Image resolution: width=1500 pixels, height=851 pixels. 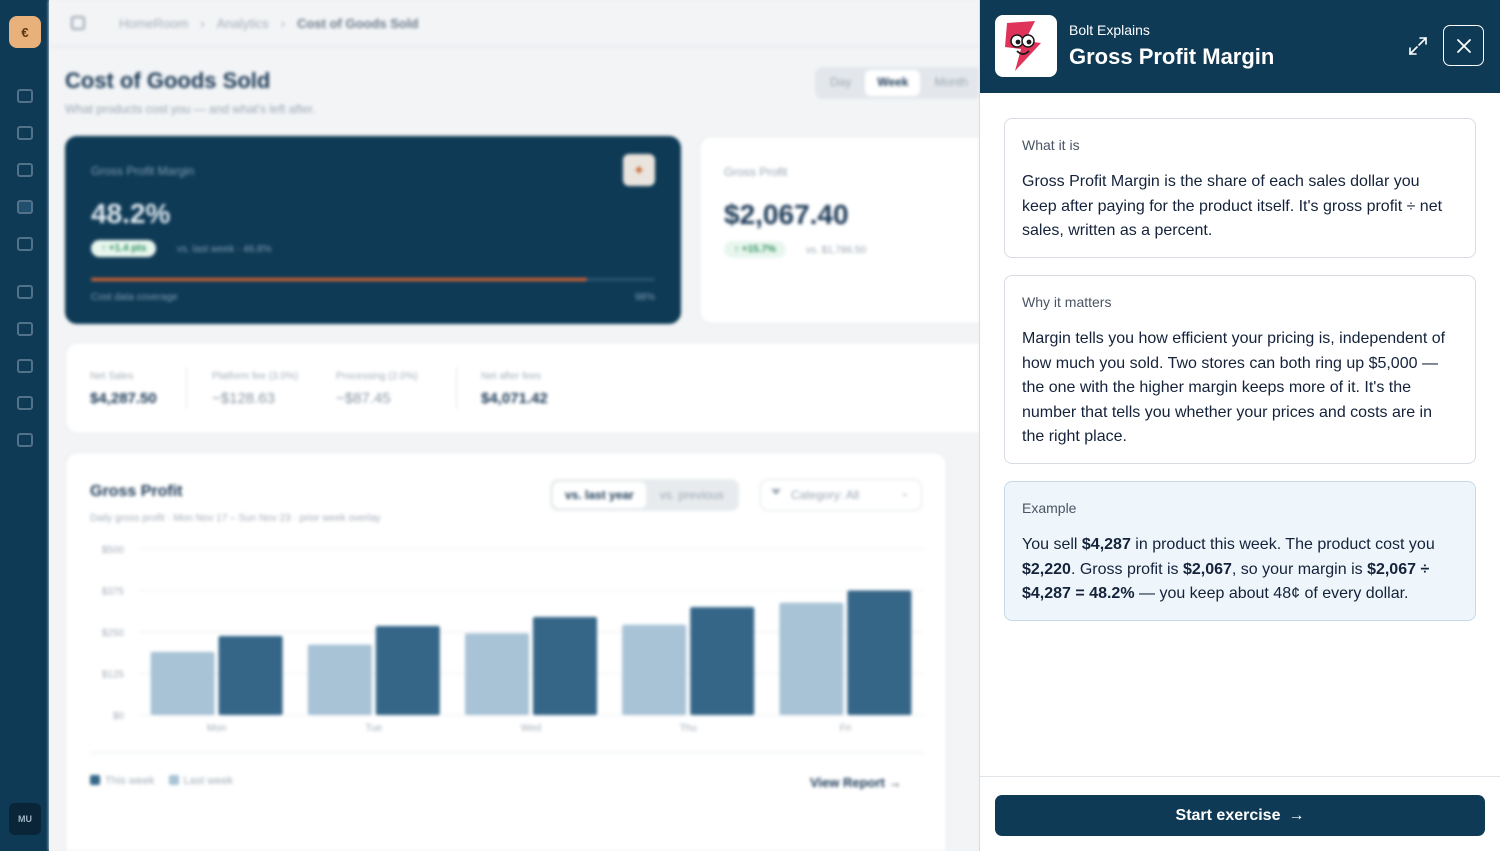 What do you see at coordinates (1026, 46) in the screenshot?
I see `bolt-mascot-icon` at bounding box center [1026, 46].